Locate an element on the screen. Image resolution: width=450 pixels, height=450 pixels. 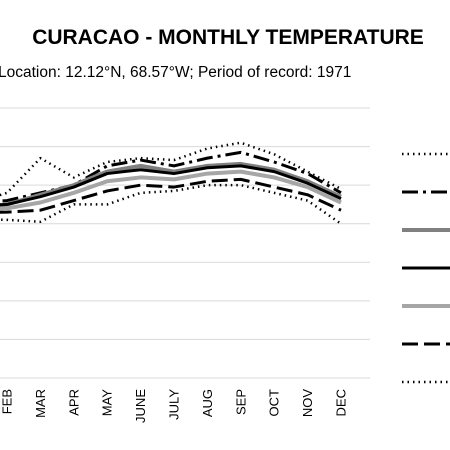
x-axis-ticks: FEB MAR APR MAY JUNE JULY AUG SEP OCT NOV DEC is located at coordinates (174, 406).